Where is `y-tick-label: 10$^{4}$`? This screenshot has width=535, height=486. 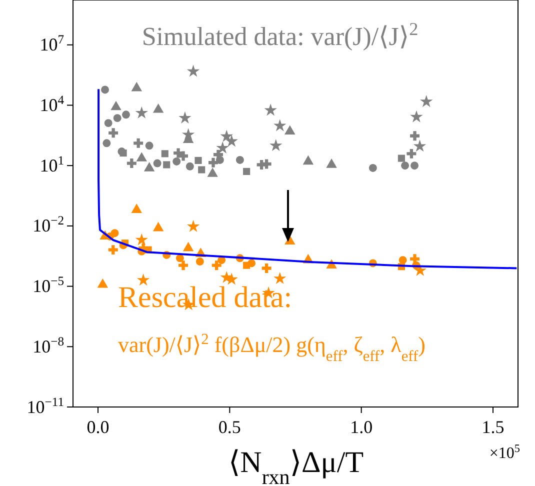
y-tick-label: 10$^{4}$ is located at coordinates (52, 103).